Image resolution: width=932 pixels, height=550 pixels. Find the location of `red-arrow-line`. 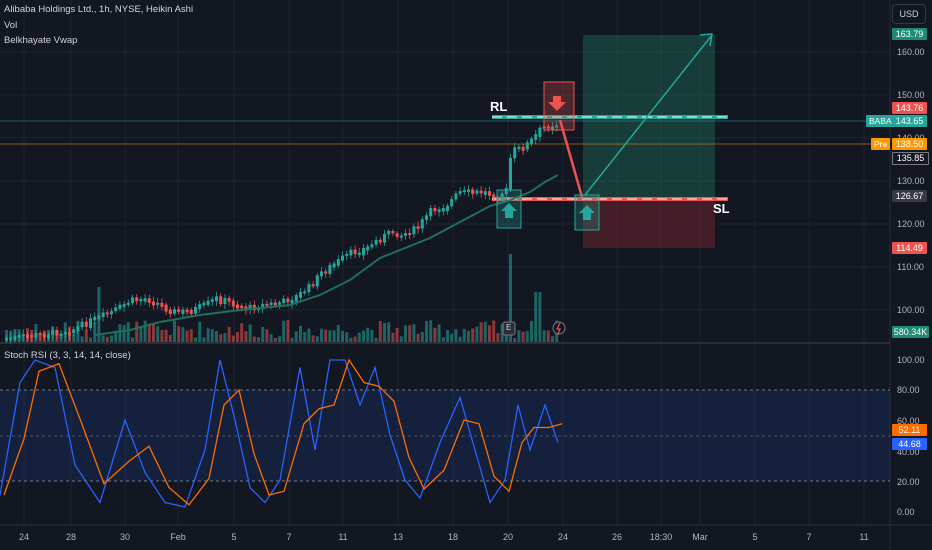

red-arrow-line is located at coordinates (571, 158).